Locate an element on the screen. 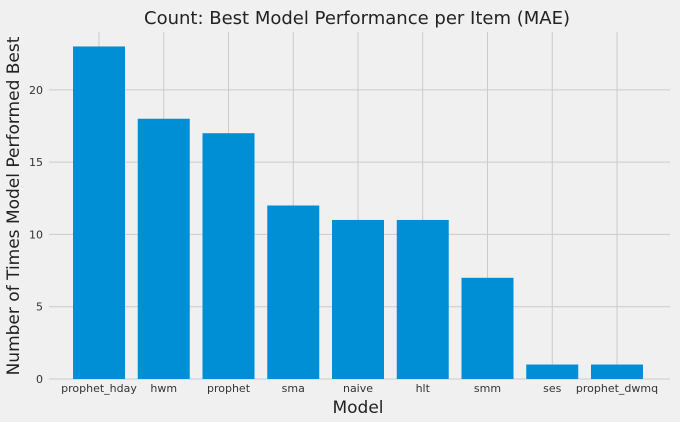  x-tick-label: hlt is located at coordinates (423, 388).